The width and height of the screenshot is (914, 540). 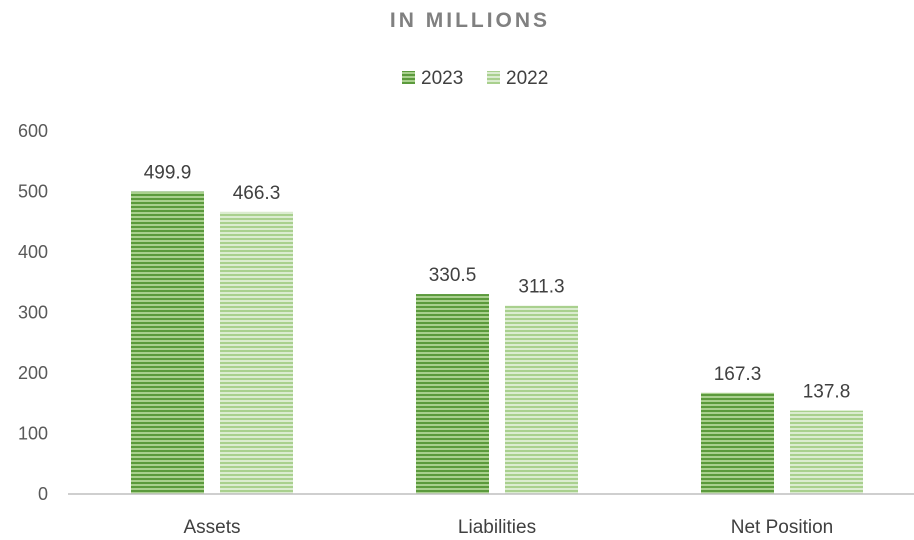 I want to click on data-label: 330.5, so click(x=453, y=275).